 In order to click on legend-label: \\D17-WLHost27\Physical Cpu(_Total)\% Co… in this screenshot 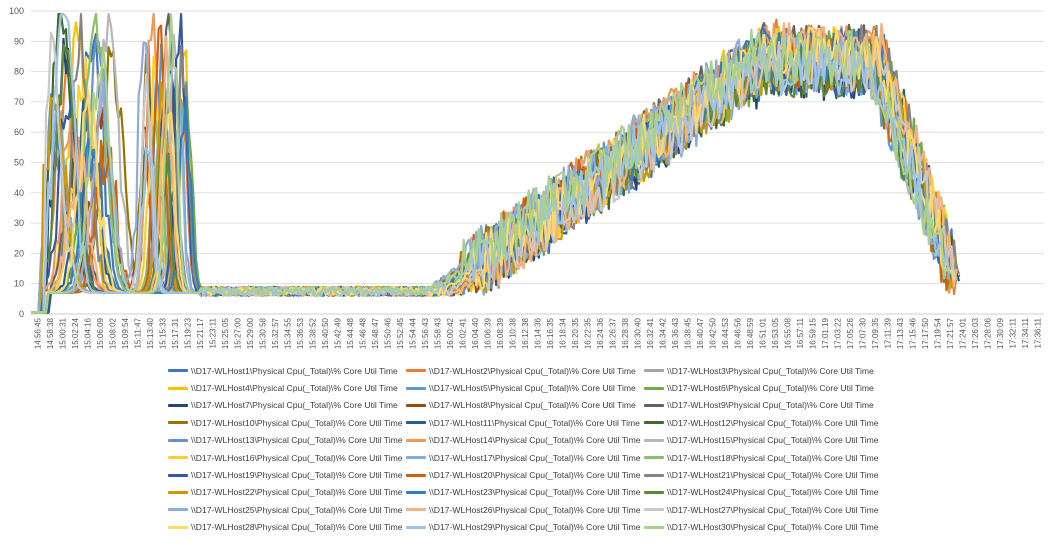, I will do `click(773, 509)`.